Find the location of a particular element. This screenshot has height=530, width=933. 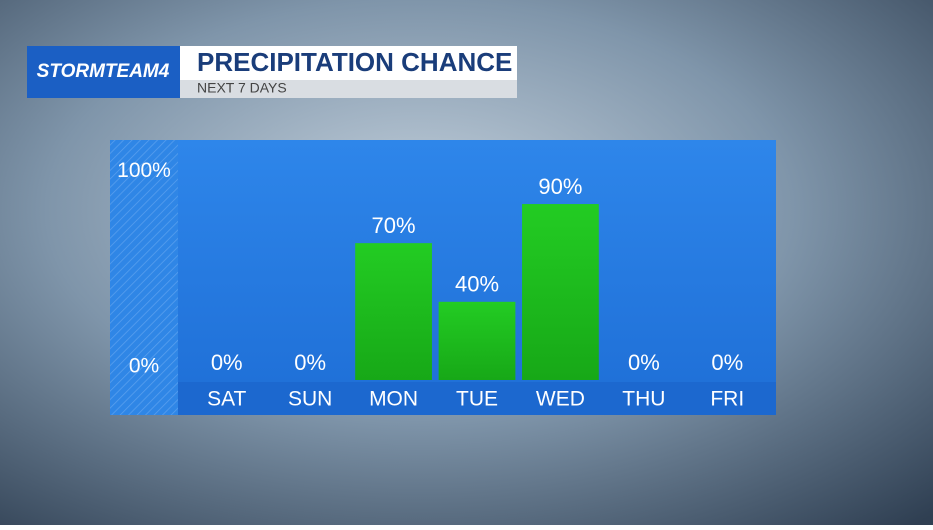

axis-column is located at coordinates (144, 277).